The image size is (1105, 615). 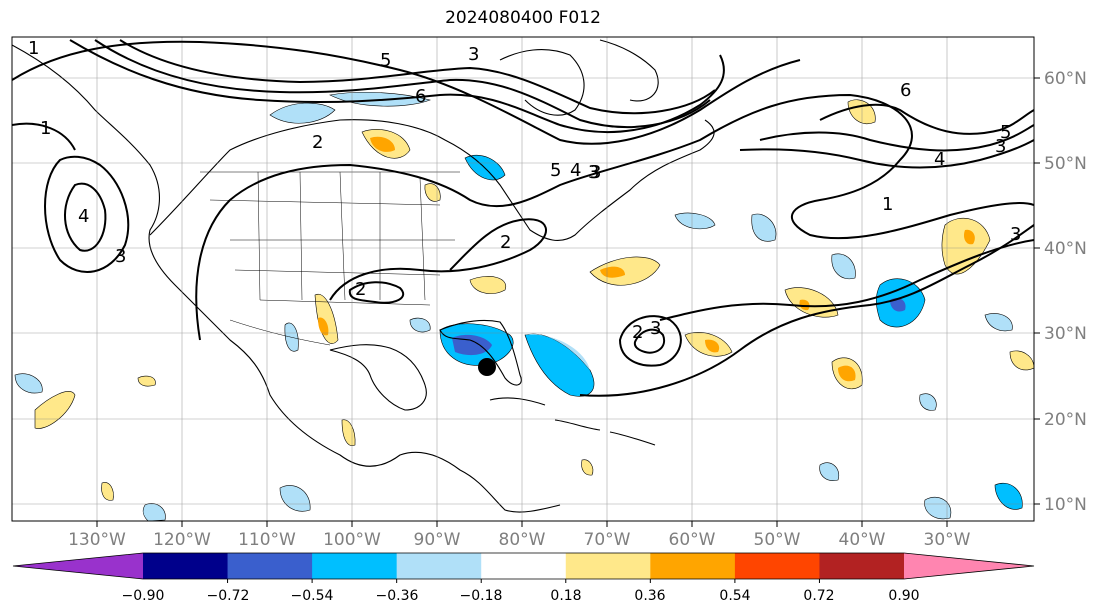 What do you see at coordinates (352, 540) in the screenshot?
I see `lon-label: 100°W` at bounding box center [352, 540].